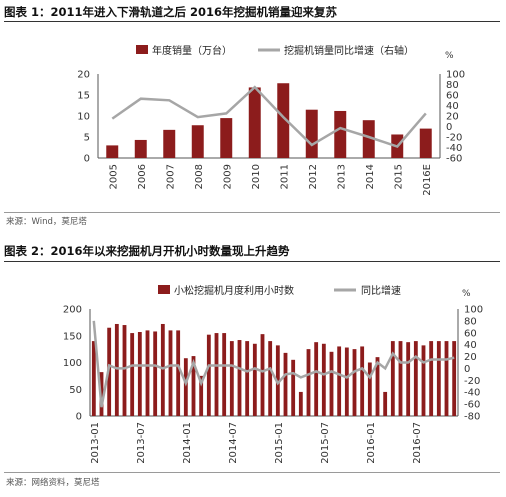  I want to click on y-tick-label: 200, so click(72, 310).